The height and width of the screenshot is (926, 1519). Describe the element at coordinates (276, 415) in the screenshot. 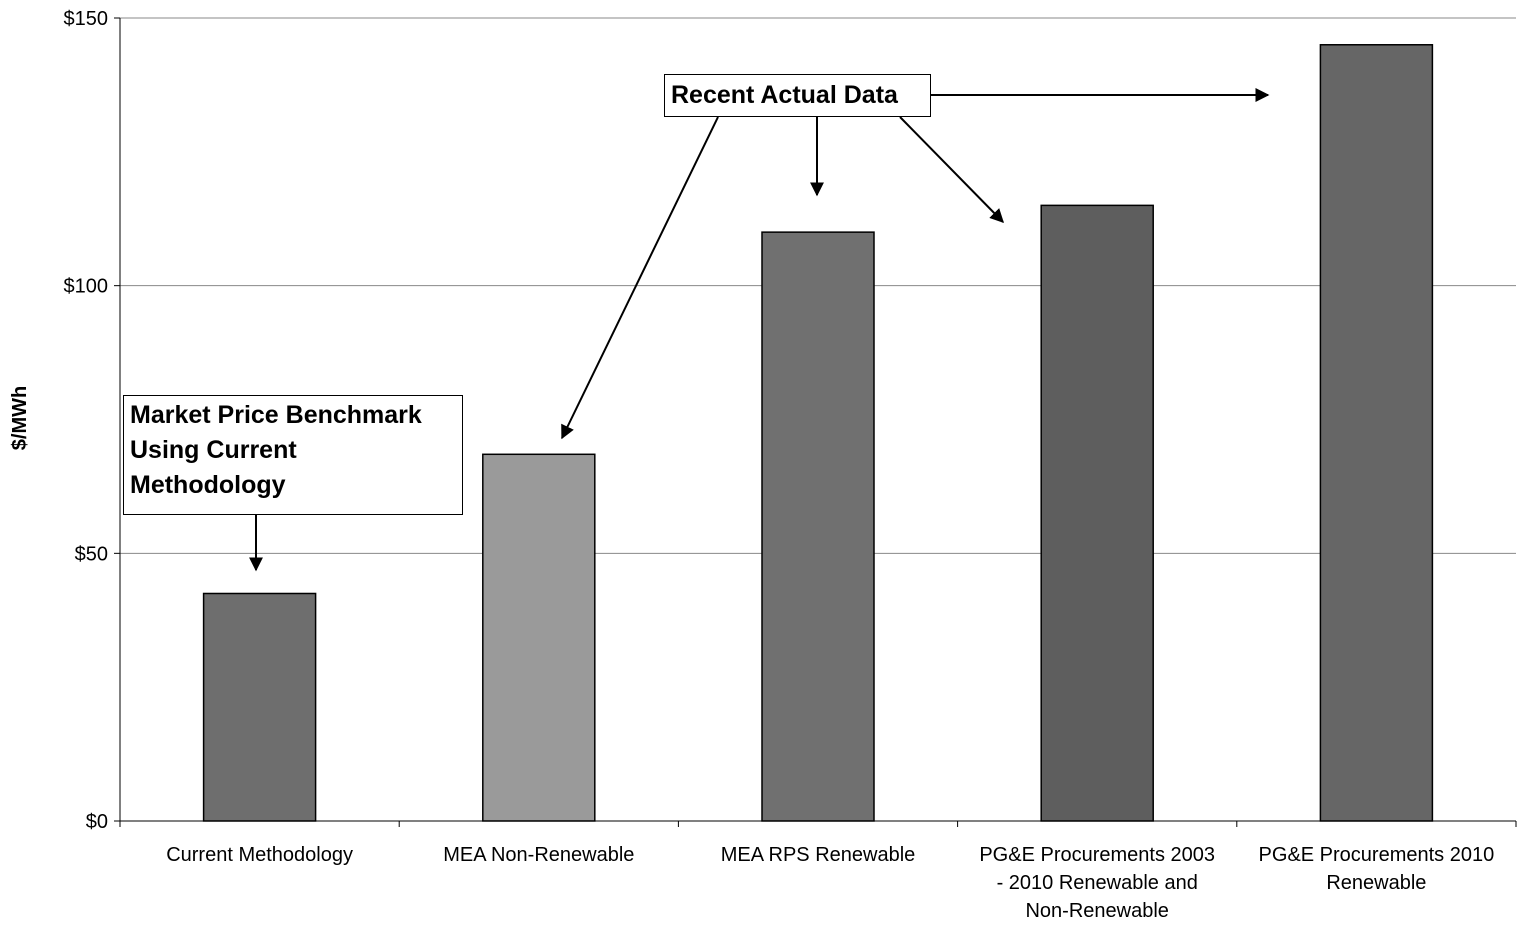

I see `annotation-line: Market Price Benchmark` at that location.